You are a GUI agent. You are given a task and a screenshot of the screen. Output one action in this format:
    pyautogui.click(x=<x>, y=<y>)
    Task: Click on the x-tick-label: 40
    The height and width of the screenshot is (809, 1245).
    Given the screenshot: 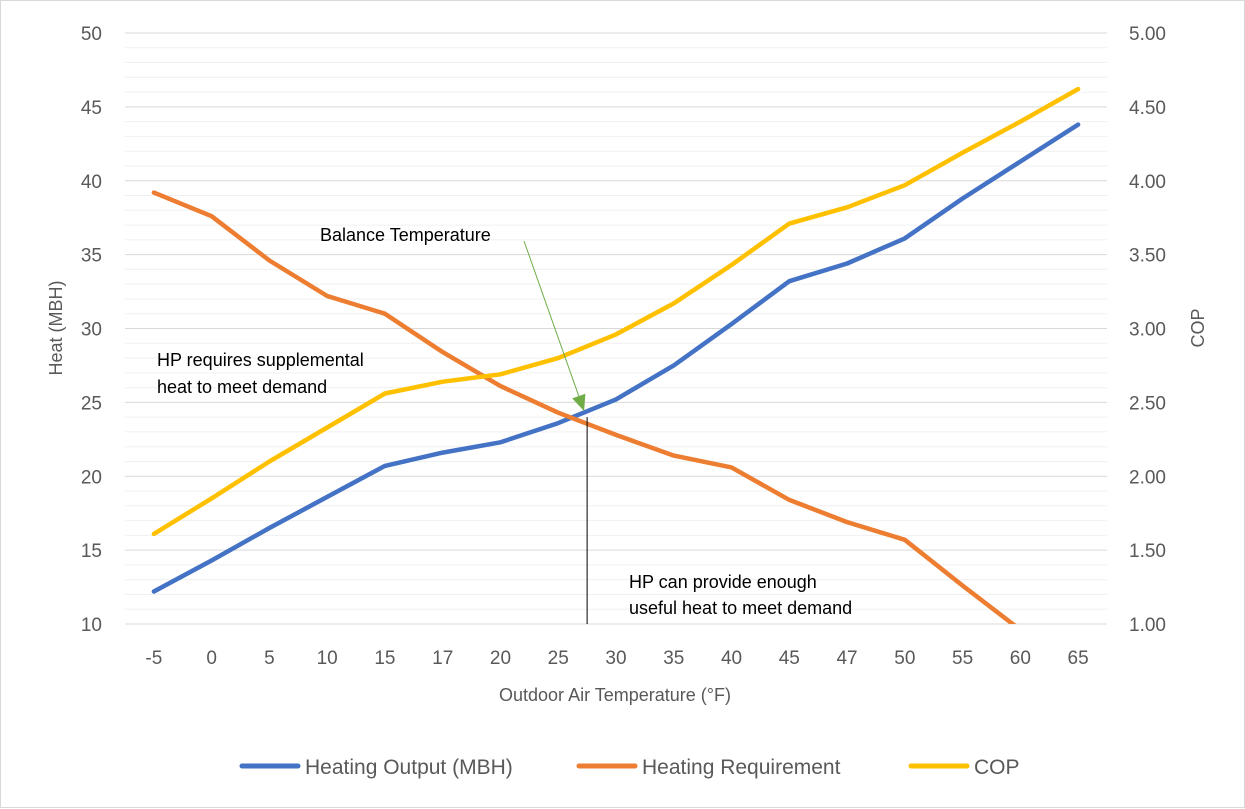 What is the action you would take?
    pyautogui.click(x=731, y=658)
    